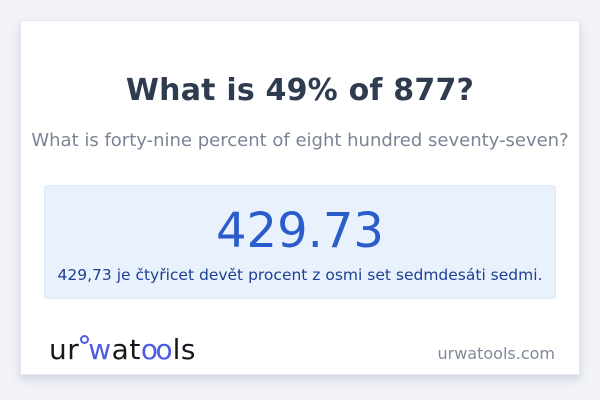 Image resolution: width=600 pixels, height=400 pixels. Describe the element at coordinates (85, 340) in the screenshot. I see `degree-ring-icon` at that location.